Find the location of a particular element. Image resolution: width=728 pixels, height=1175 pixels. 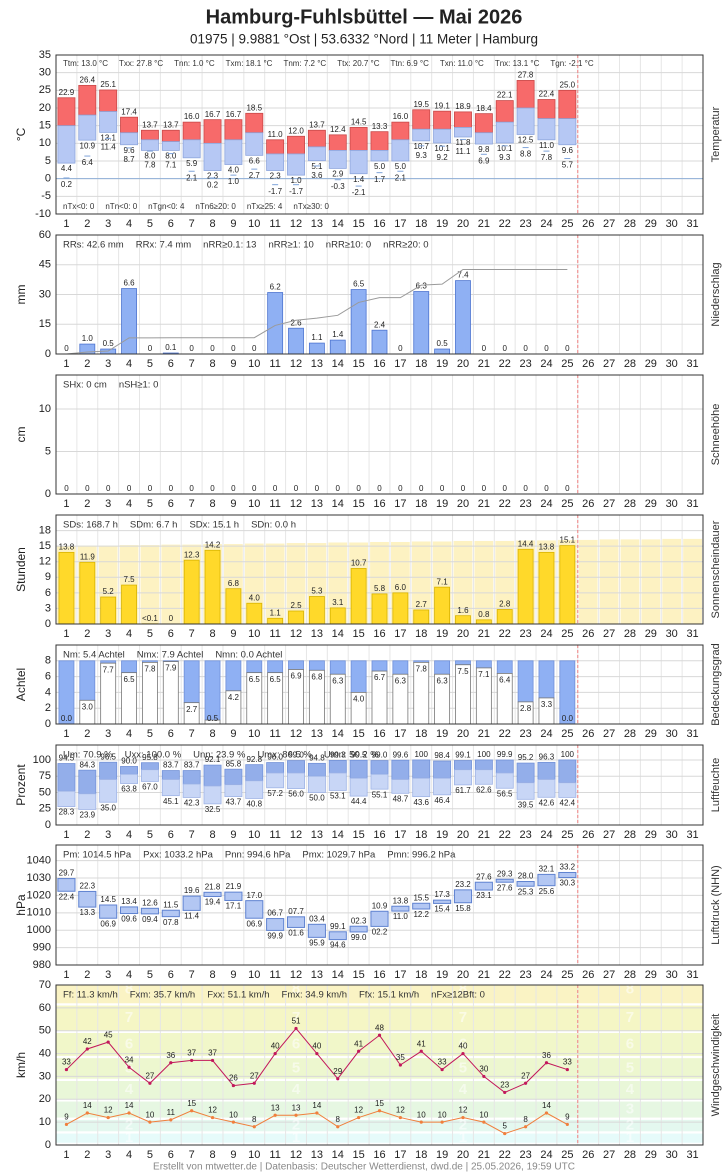

beaufort-label: 3 is located at coordinates (630, 1109).